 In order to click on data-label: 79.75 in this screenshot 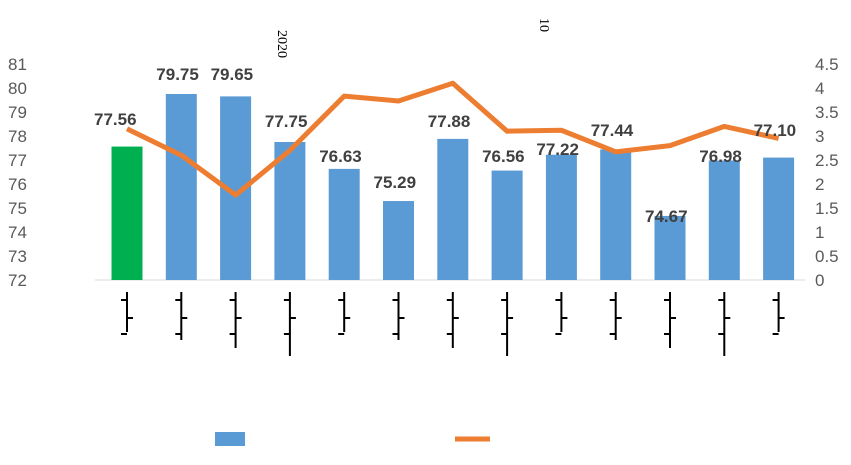, I will do `click(177, 74)`.